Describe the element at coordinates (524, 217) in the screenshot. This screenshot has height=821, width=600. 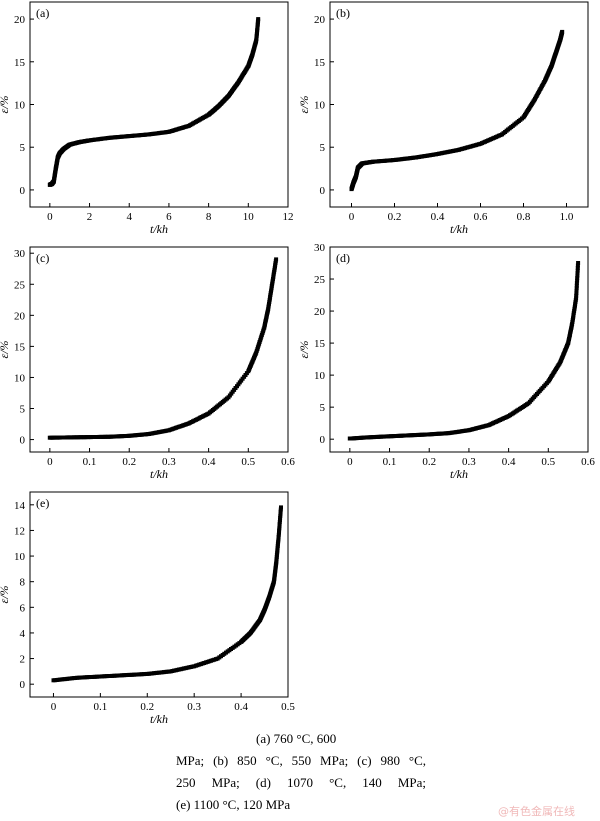
I see `x-tick-label: 0.8` at that location.